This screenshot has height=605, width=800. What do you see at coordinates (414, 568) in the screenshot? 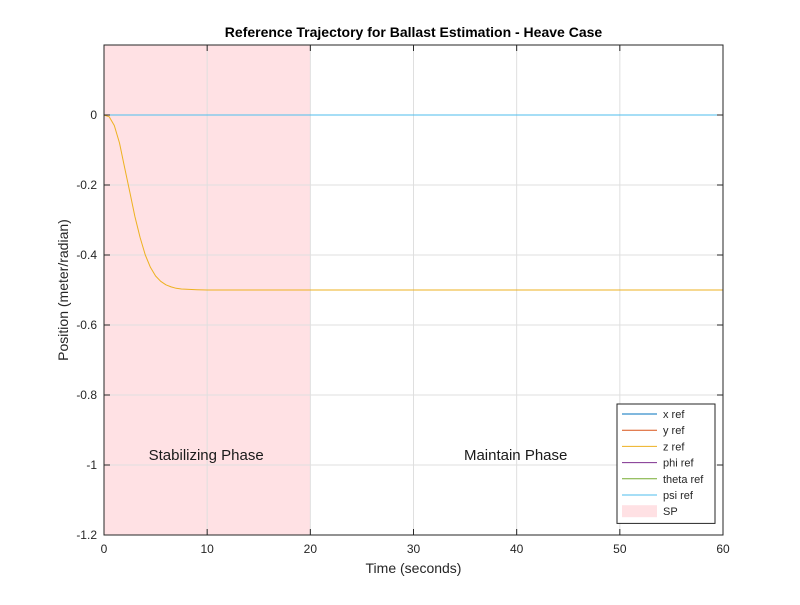
I see `x-axis-title: Time (seconds)` at bounding box center [414, 568].